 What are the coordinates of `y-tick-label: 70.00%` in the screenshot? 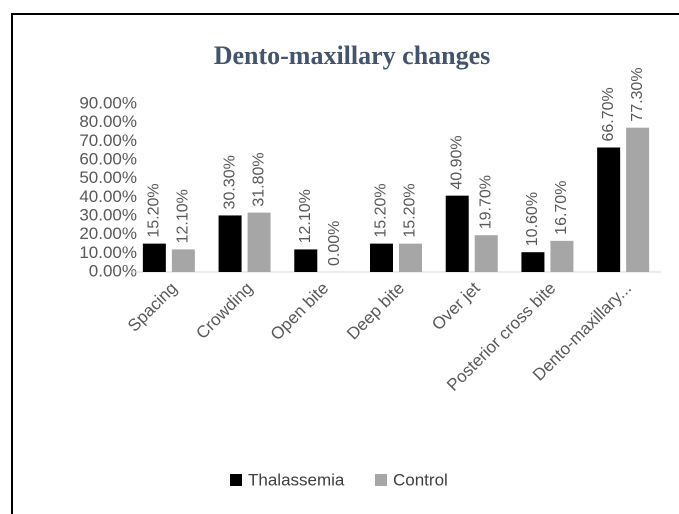 It's located at (108, 140).